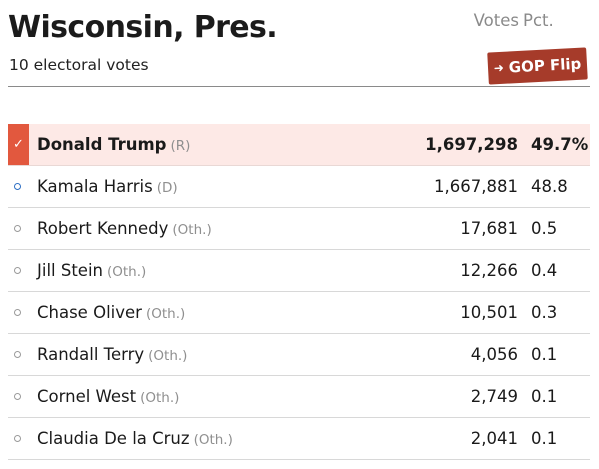 The height and width of the screenshot is (469, 599). I want to click on candidate-pct: 0.4, so click(544, 270).